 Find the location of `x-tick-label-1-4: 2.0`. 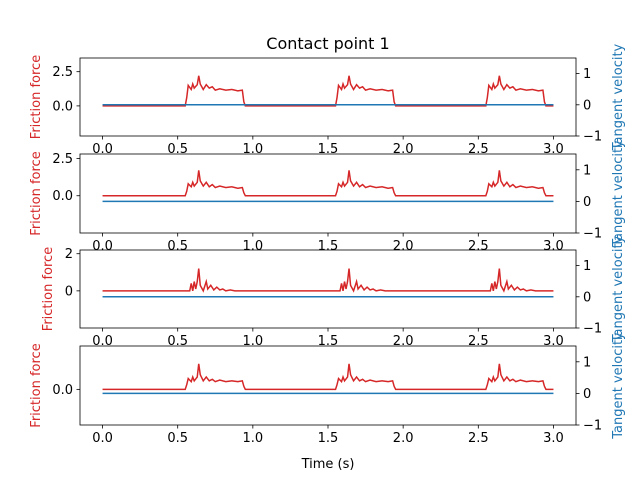

x-tick-label-1-4: 2.0 is located at coordinates (403, 149).